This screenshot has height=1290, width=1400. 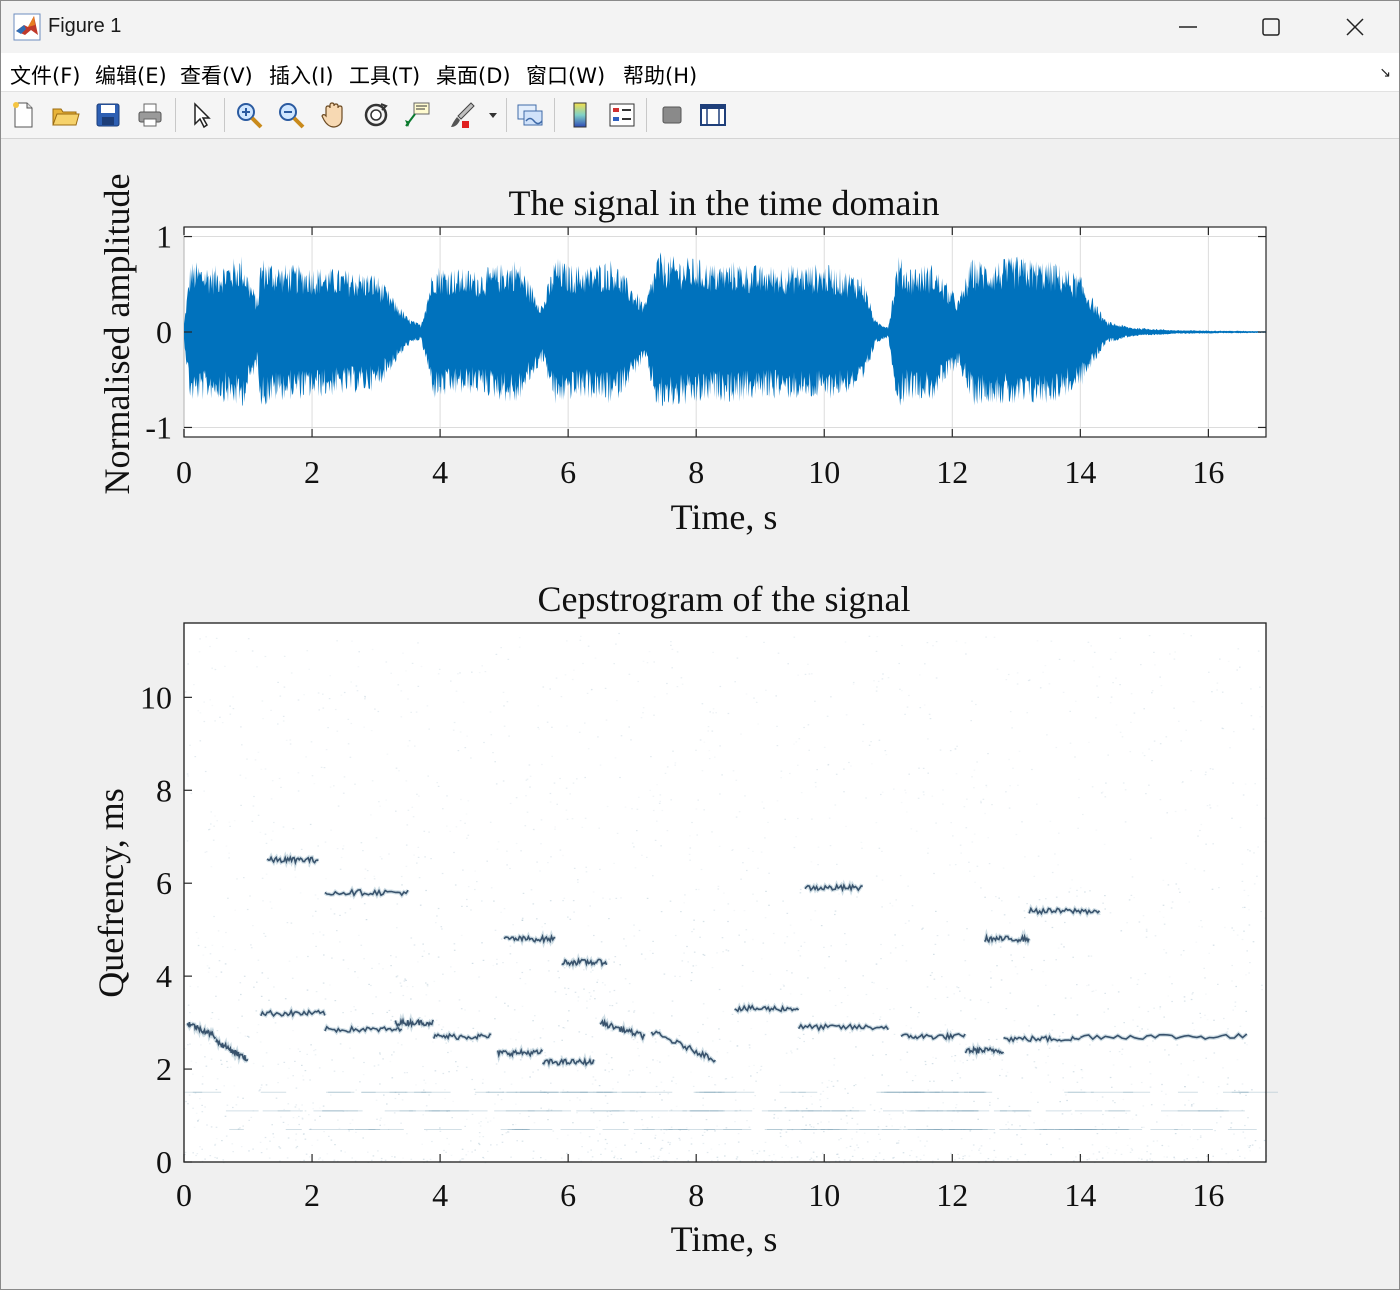 I want to click on brush-icon, so click(x=463, y=115).